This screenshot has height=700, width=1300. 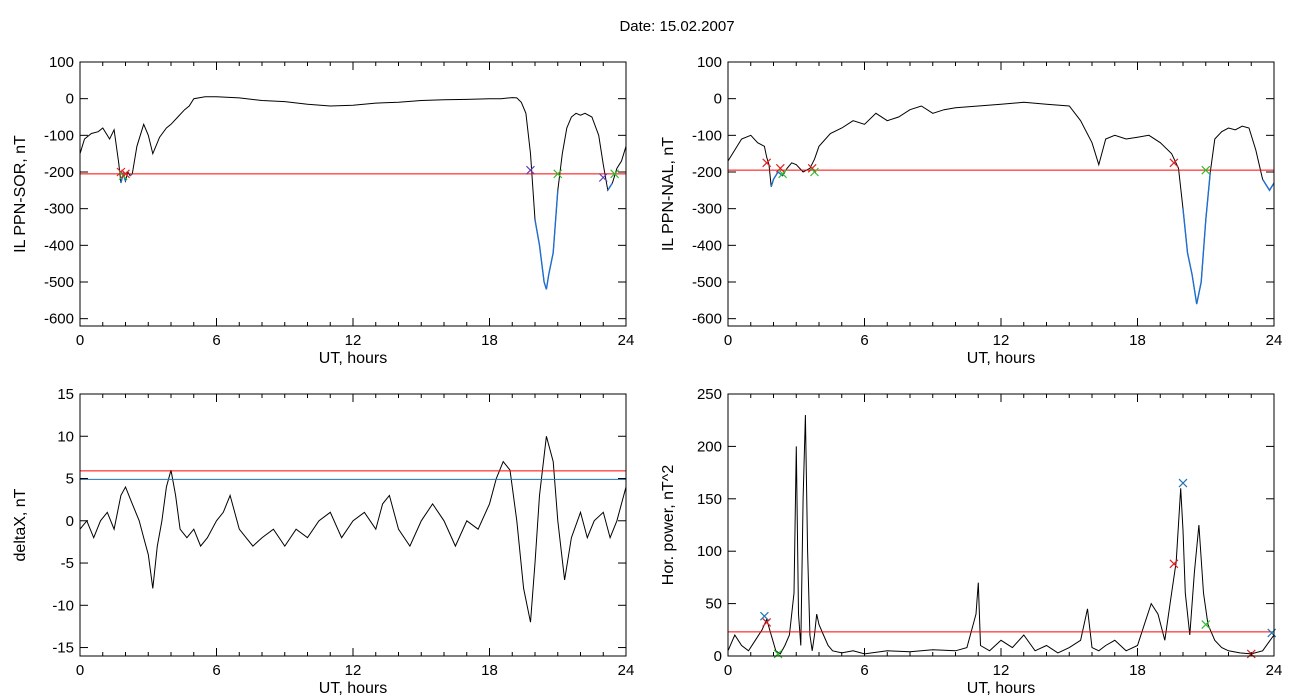 I want to click on figure-title: Date: 15.02.2007, so click(x=677, y=26).